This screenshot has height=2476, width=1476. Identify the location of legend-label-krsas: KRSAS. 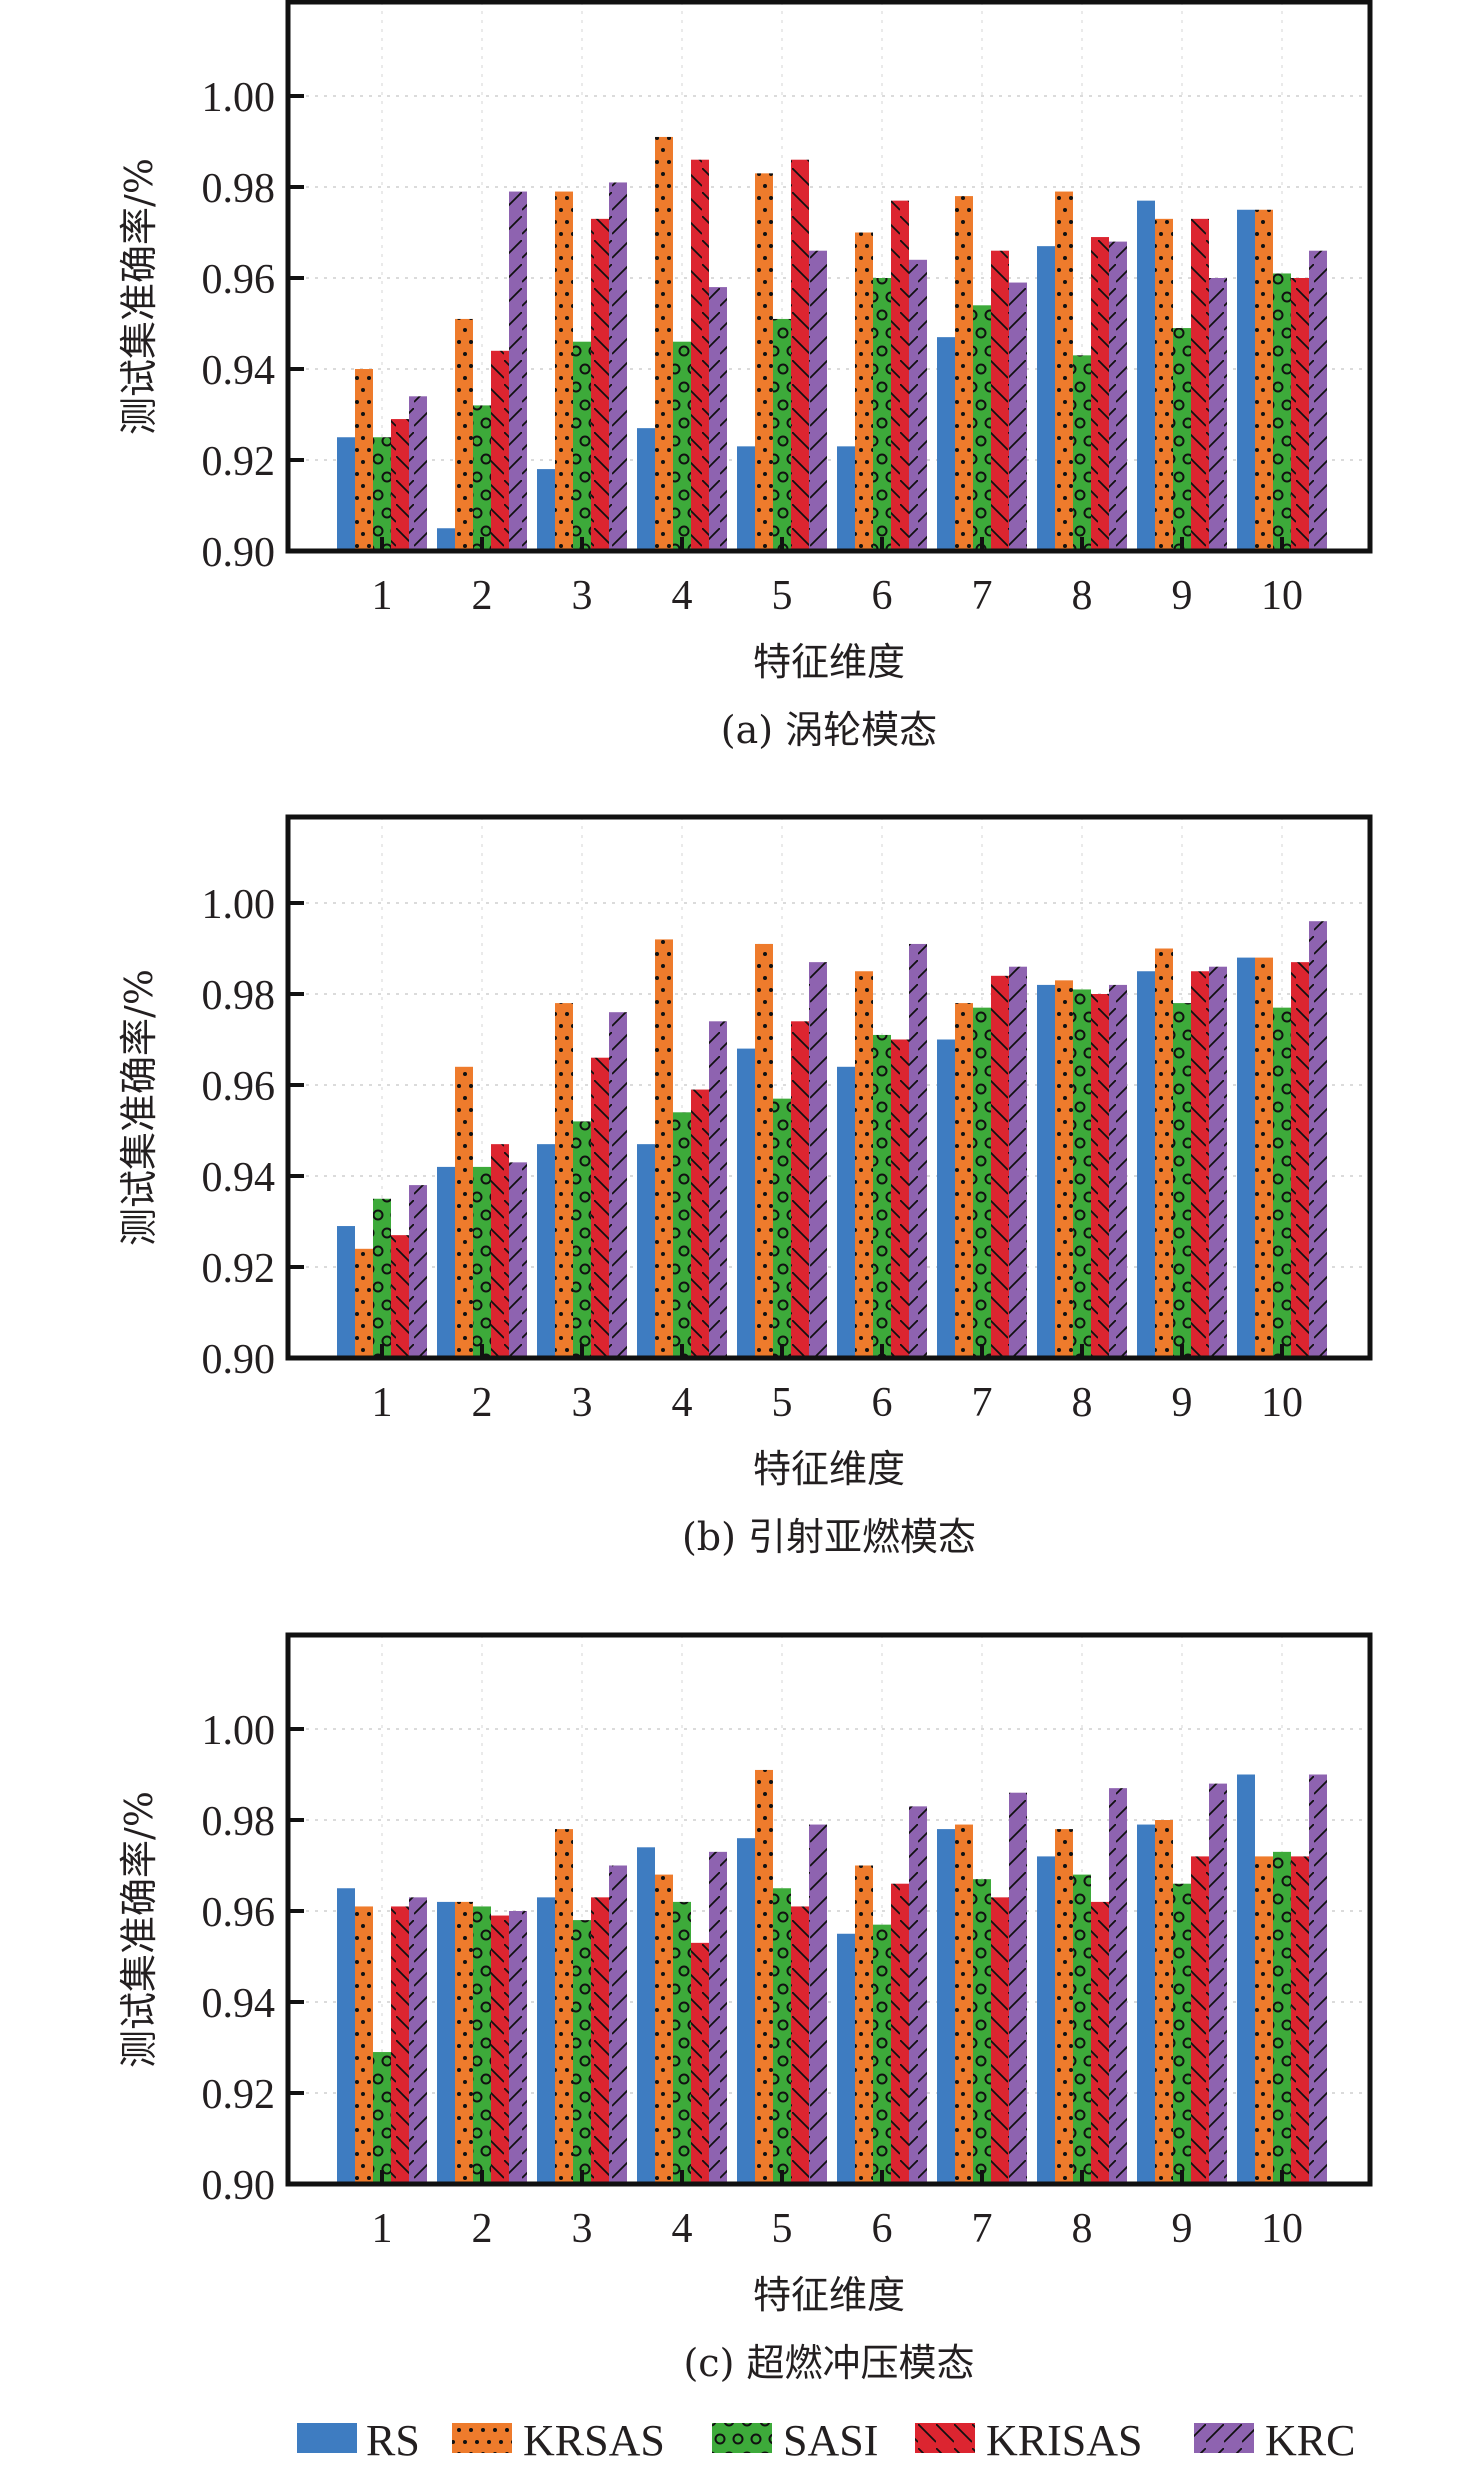
(594, 2440).